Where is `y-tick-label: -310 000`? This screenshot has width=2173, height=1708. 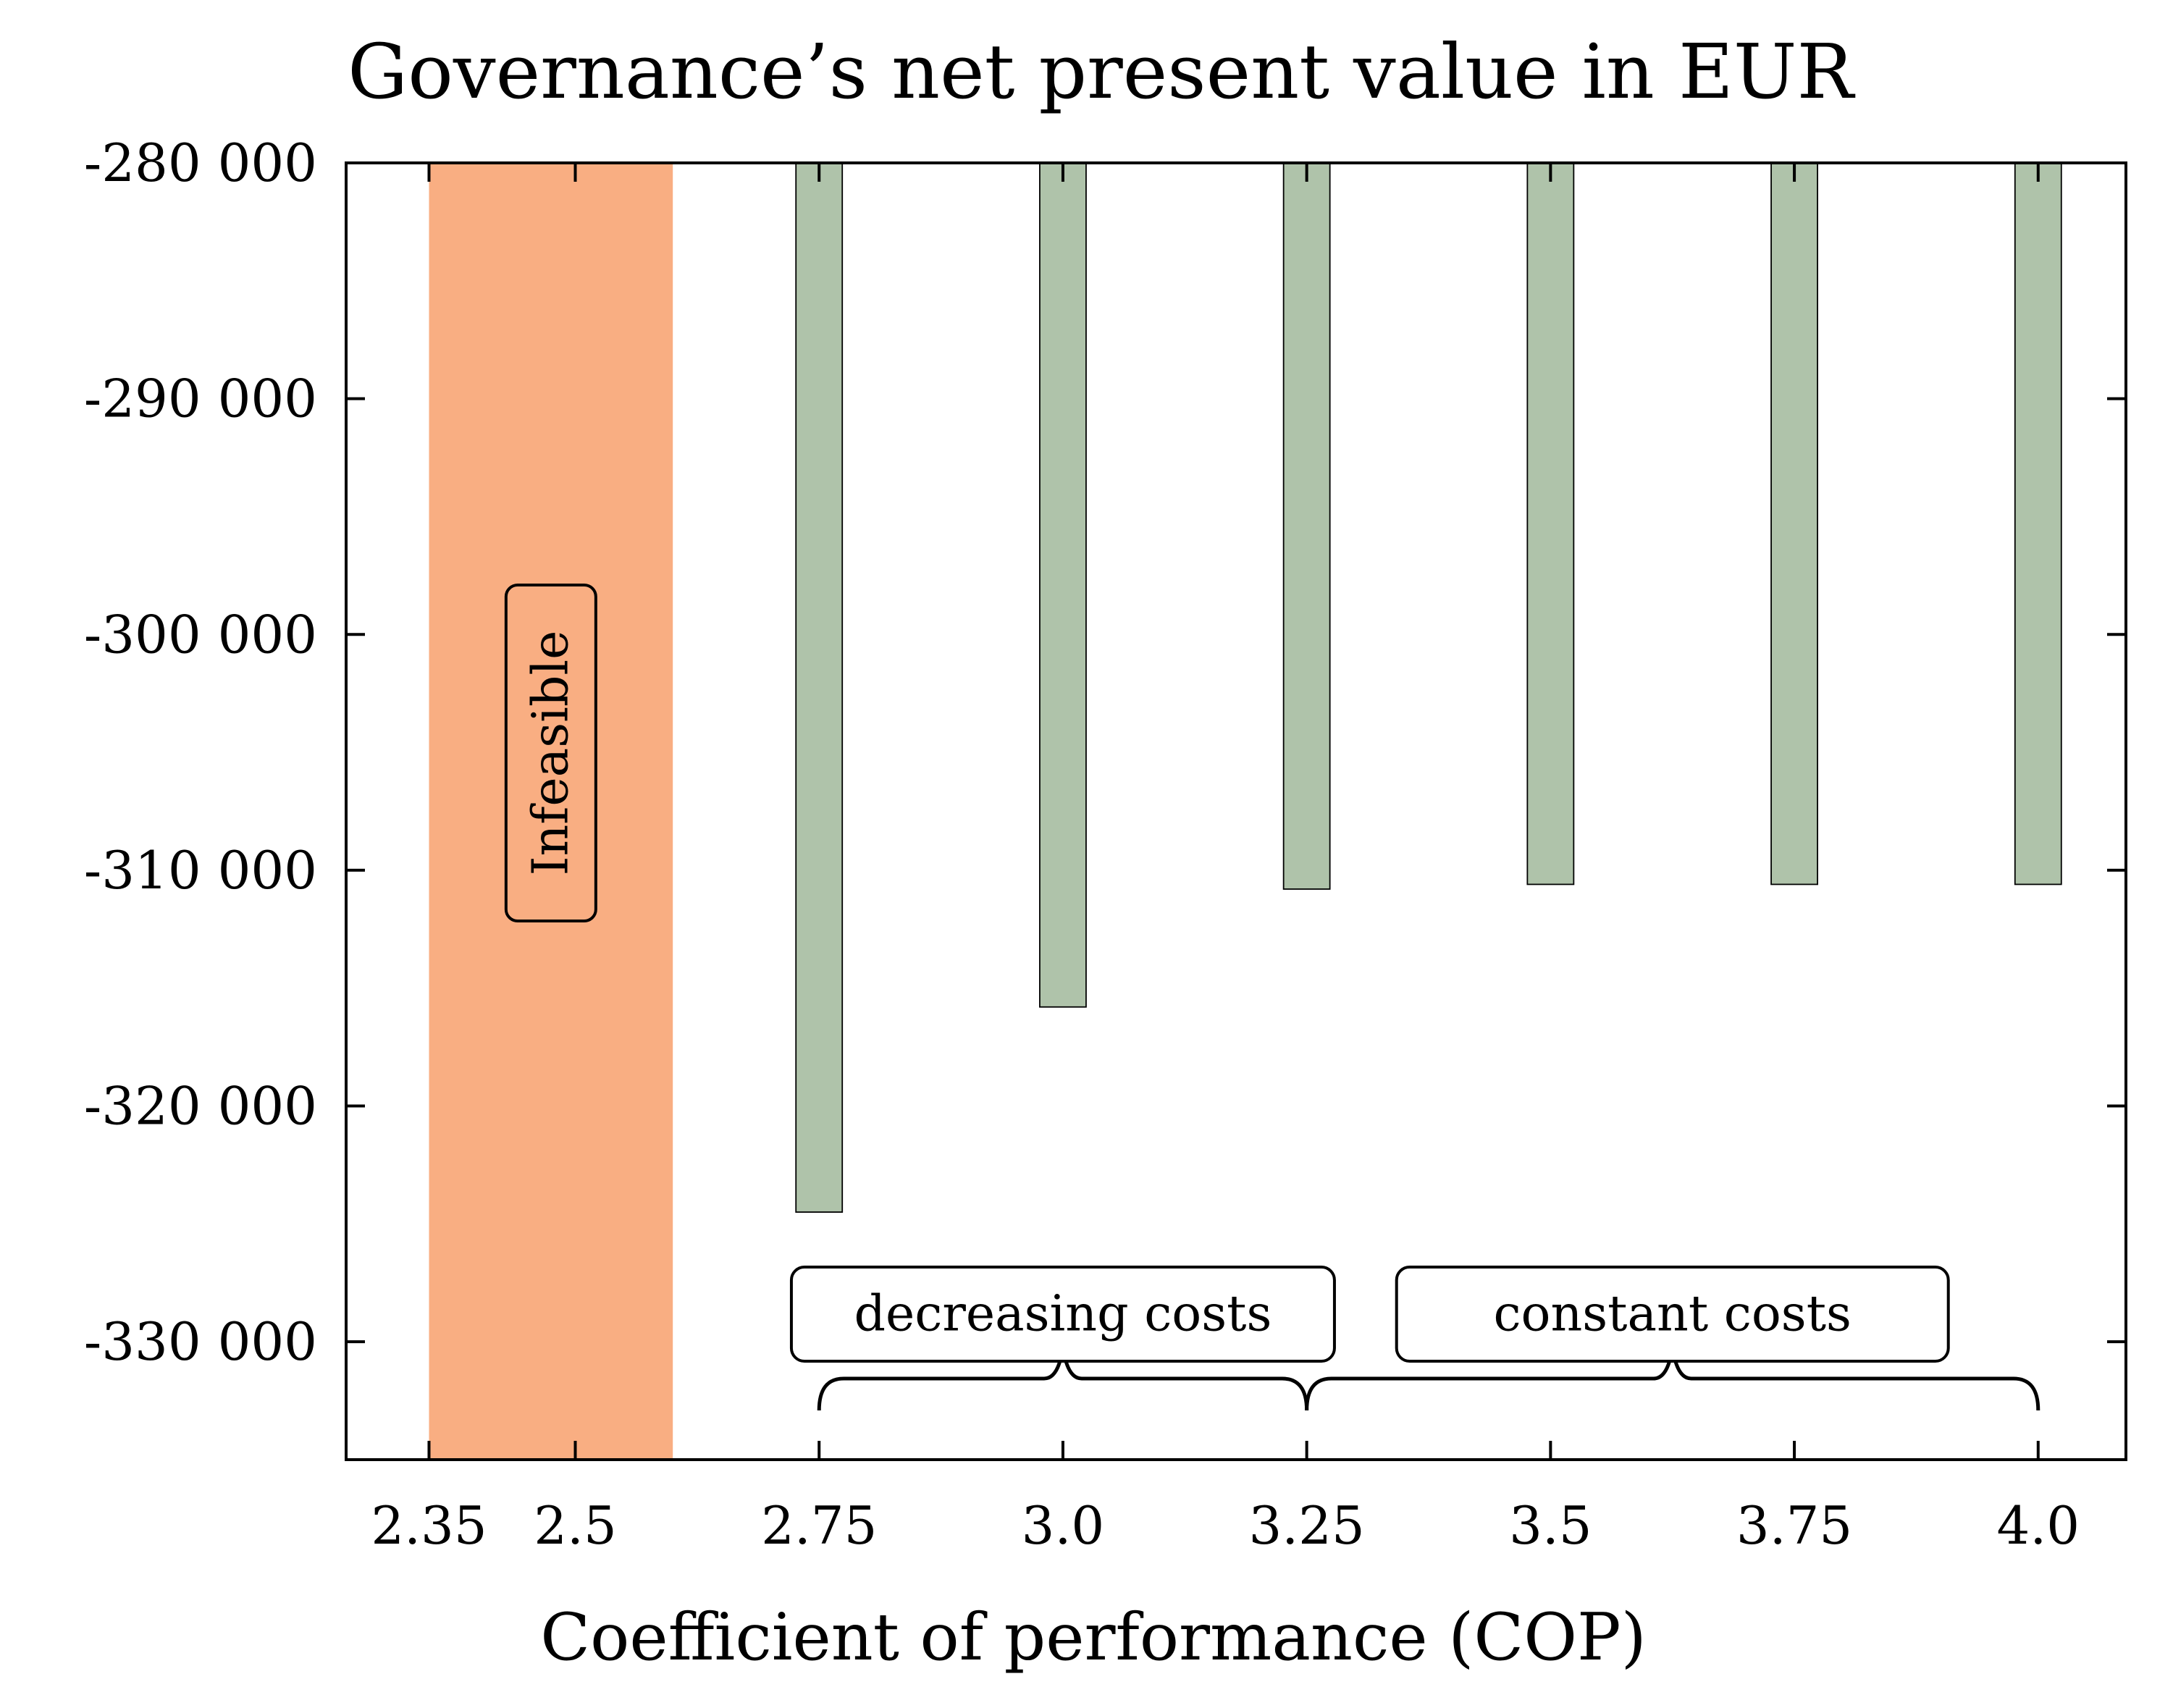 y-tick-label: -310 000 is located at coordinates (200, 870).